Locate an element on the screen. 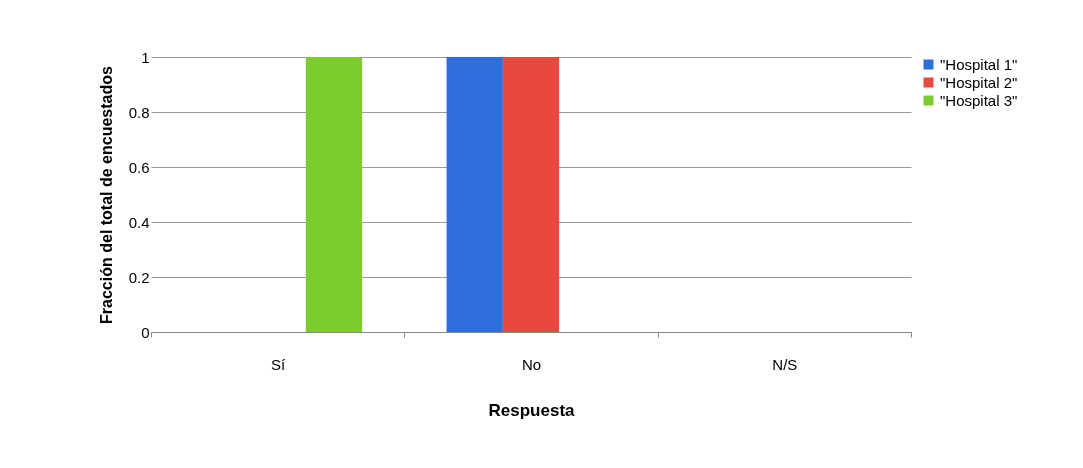 Image resolution: width=1083 pixels, height=468 pixels. legend-label: "Hospital 3" is located at coordinates (979, 100).